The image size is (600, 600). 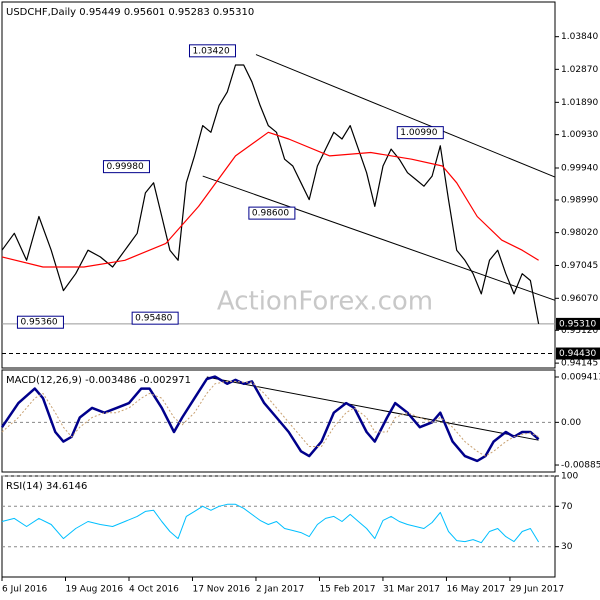 What do you see at coordinates (580, 466) in the screenshot?
I see `y-tick-label: -0.008852` at bounding box center [580, 466].